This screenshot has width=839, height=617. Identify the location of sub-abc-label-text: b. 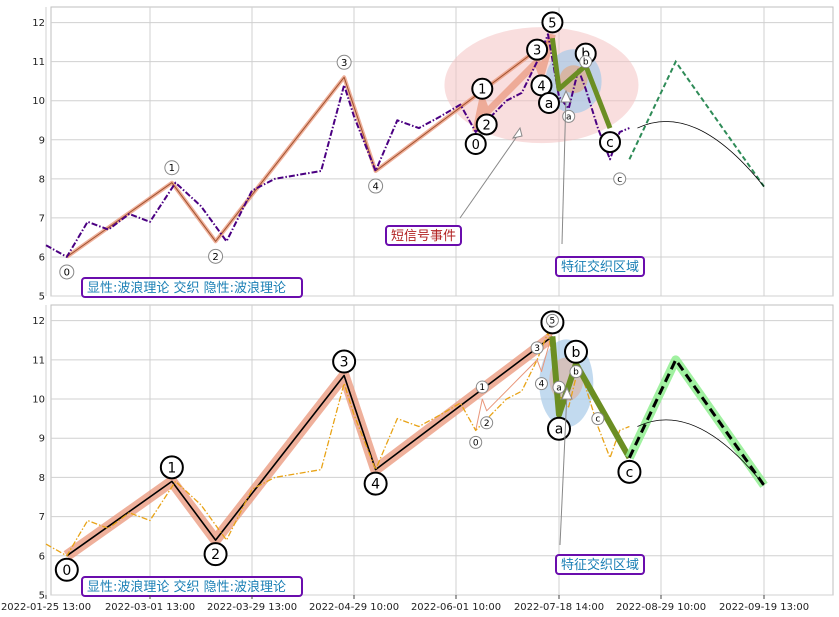
(586, 63).